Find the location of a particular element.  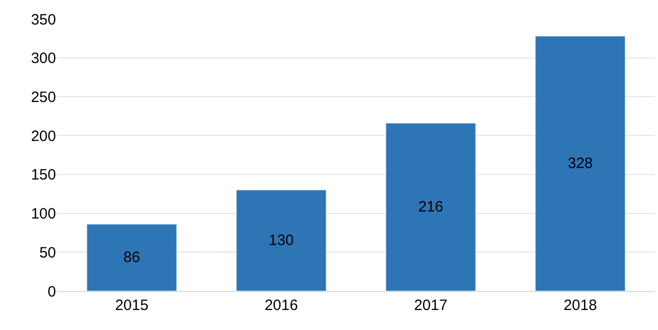

y-tick-label: 0 is located at coordinates (52, 291).